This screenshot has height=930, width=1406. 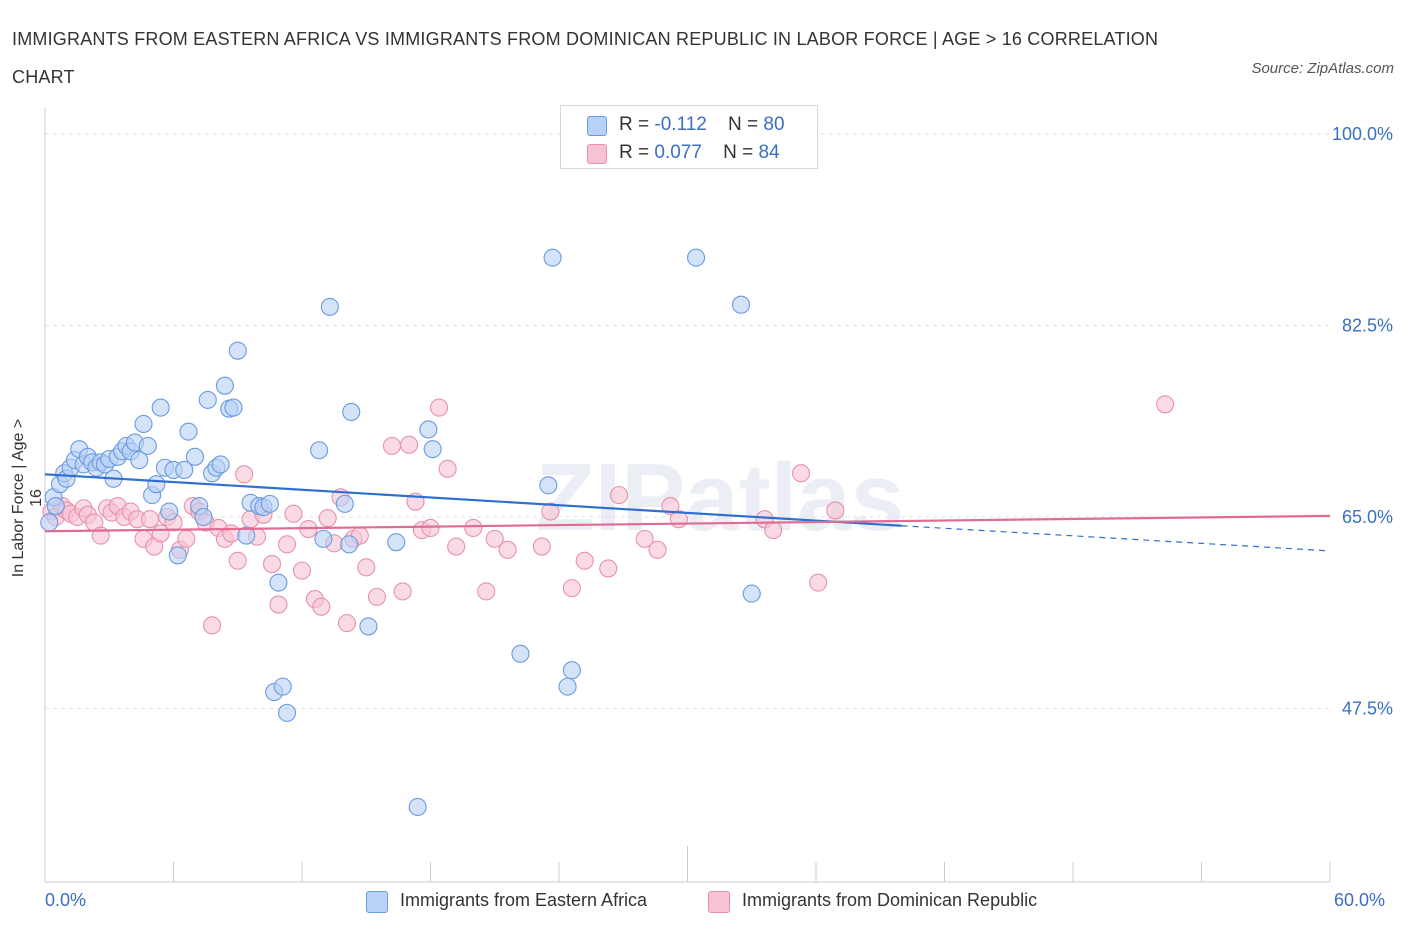 What do you see at coordinates (524, 900) in the screenshot?
I see `legend-label-eastern-africa: Immigrants from Eastern Africa` at bounding box center [524, 900].